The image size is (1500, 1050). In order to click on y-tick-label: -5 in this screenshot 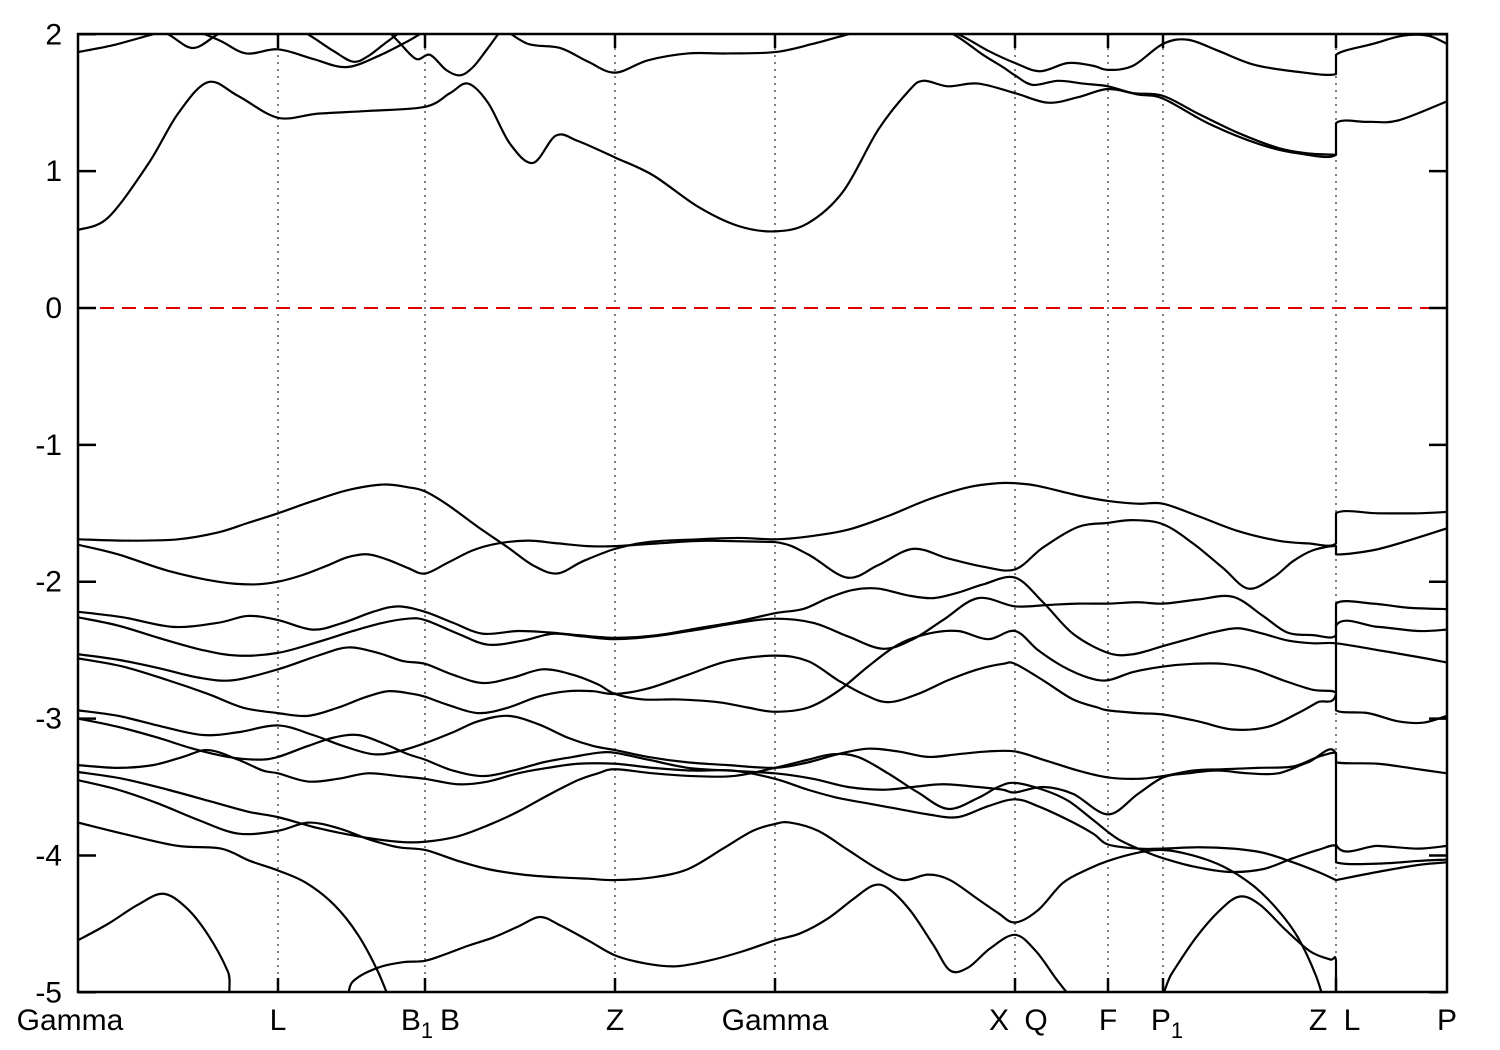, I will do `click(48, 992)`.